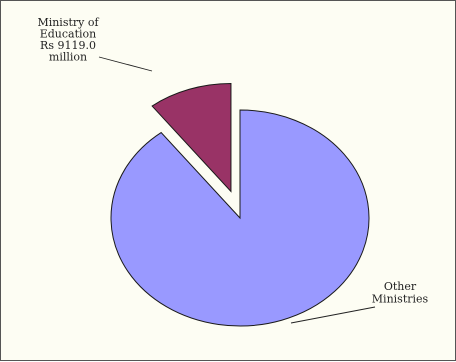  Describe the element at coordinates (400, 299) in the screenshot. I see `slice-label-line: Ministries` at that location.